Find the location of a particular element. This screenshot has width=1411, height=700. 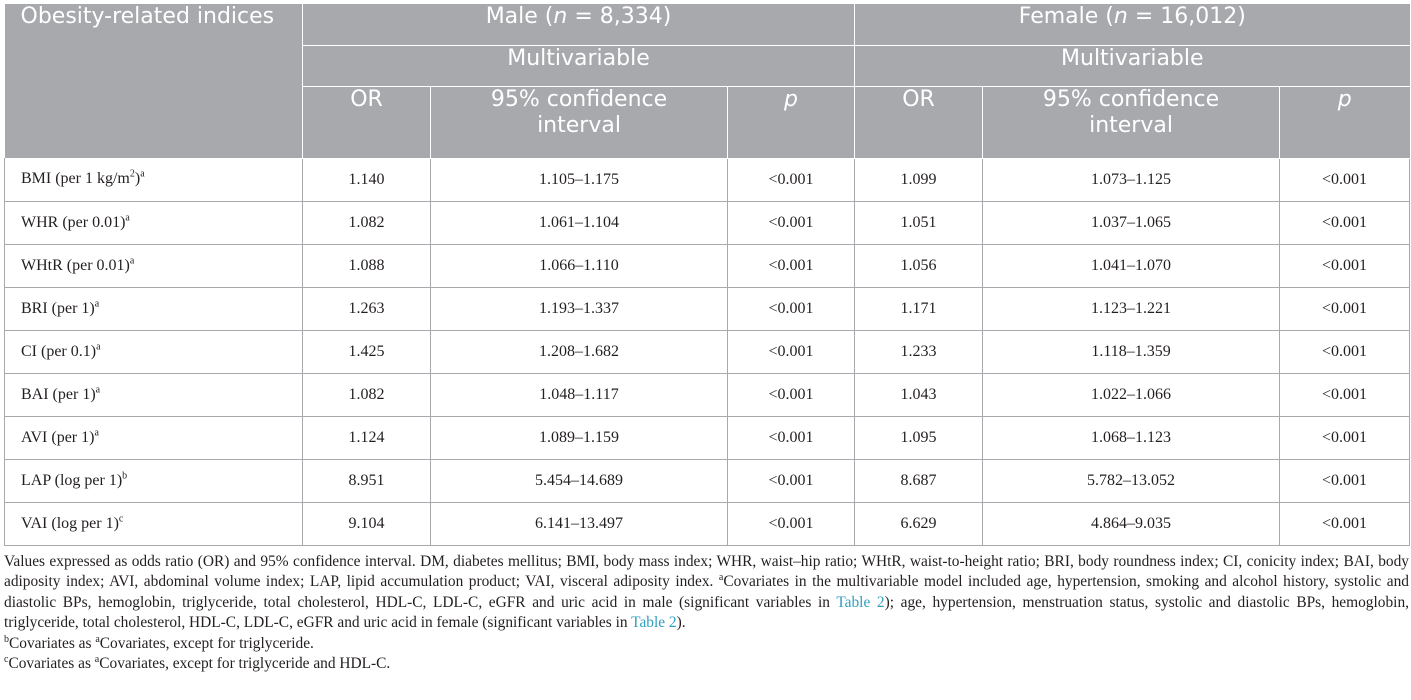

male-group-header: Male (n = 8,334) is located at coordinates (578, 25).